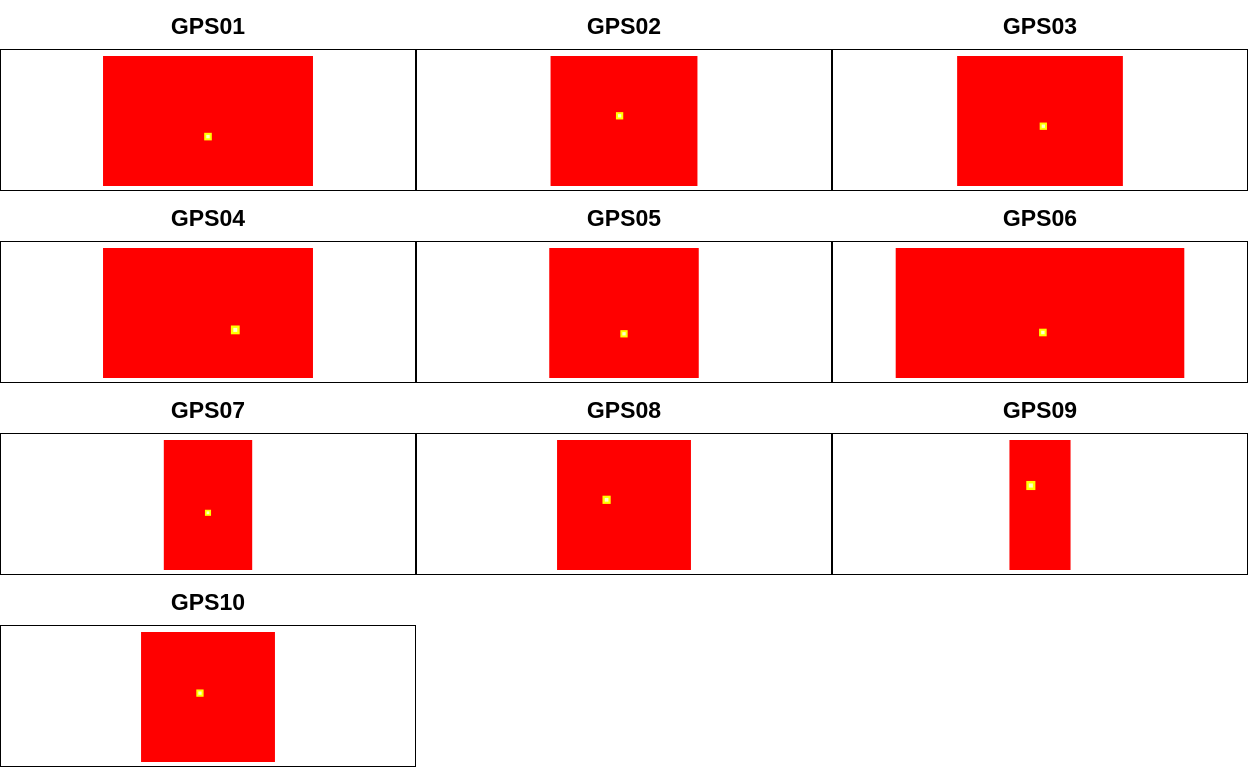 This screenshot has width=1248, height=768. I want to click on chart-cell-4: GPS04, so click(208, 288).